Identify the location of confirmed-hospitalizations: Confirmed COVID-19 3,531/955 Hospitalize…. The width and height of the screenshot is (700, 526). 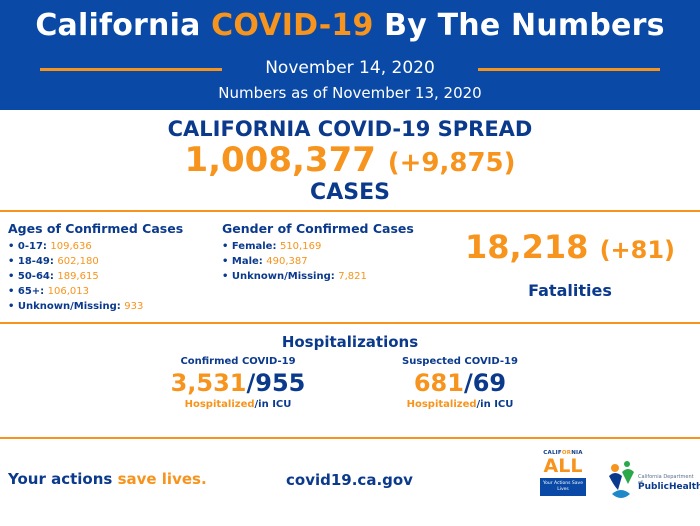
(238, 383).